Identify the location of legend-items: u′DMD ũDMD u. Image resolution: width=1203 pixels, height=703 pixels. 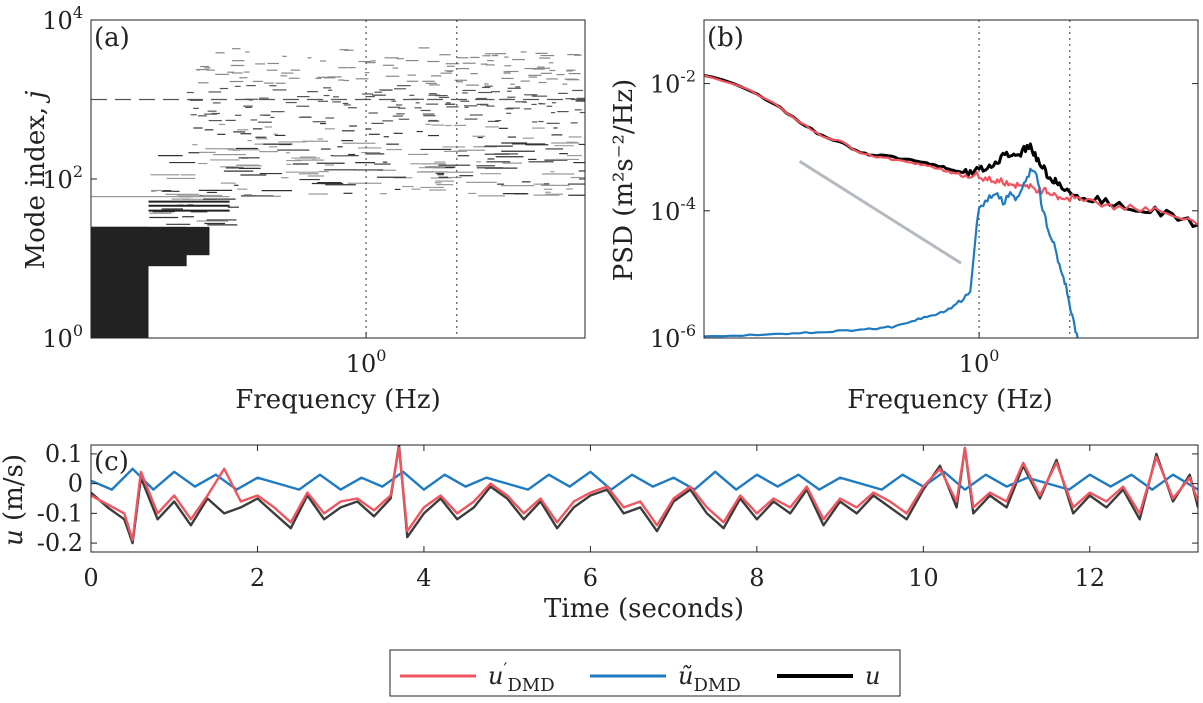
(640, 678).